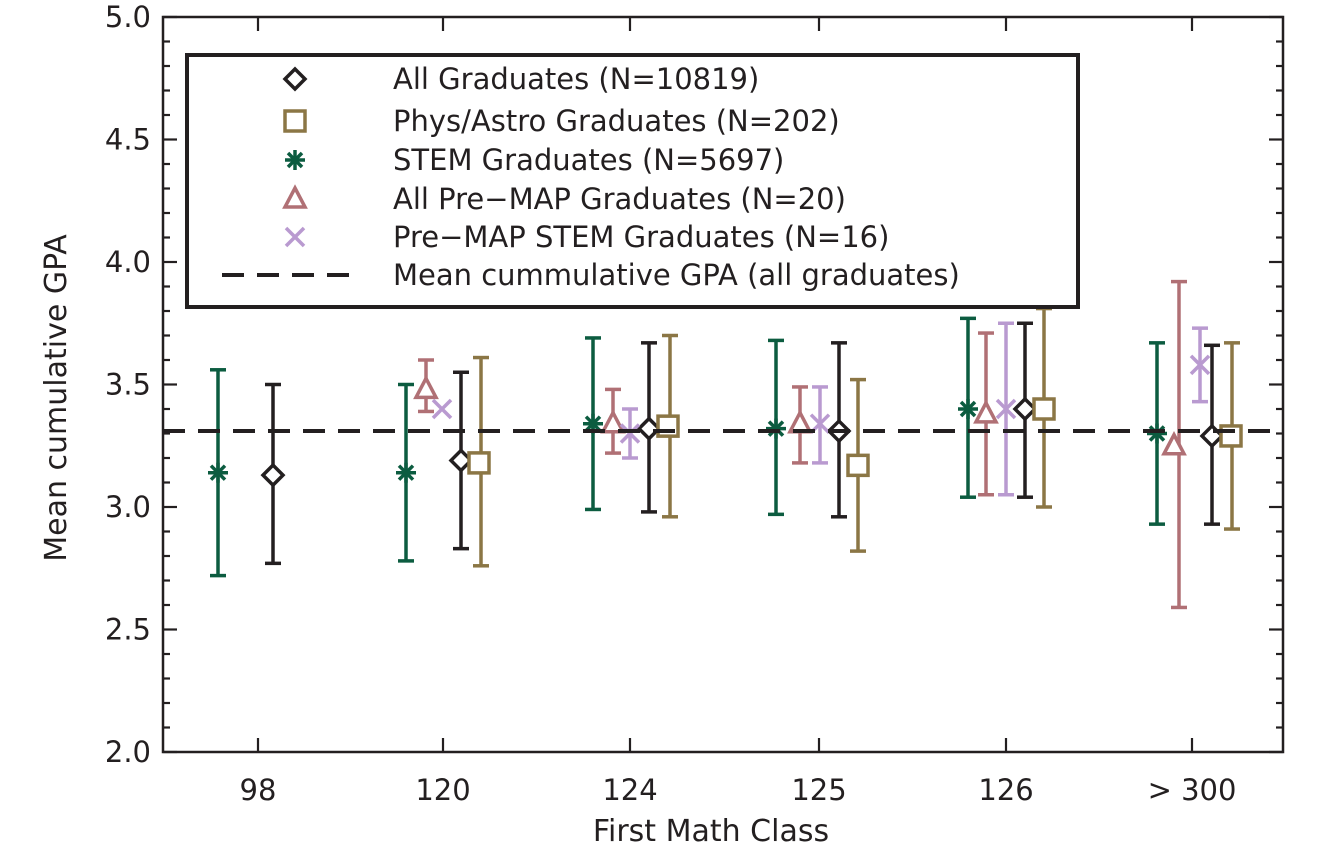 The width and height of the screenshot is (1330, 855). What do you see at coordinates (629, 790) in the screenshot?
I see `x-tick-label: 124` at bounding box center [629, 790].